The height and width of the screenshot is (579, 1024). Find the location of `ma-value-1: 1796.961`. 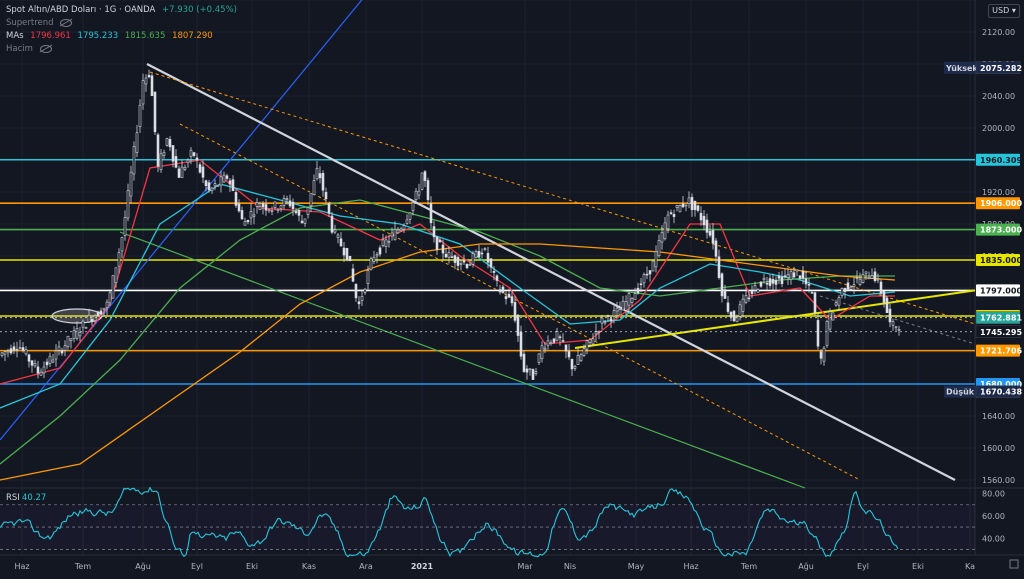

ma-value-1: 1796.961 is located at coordinates (50, 36).